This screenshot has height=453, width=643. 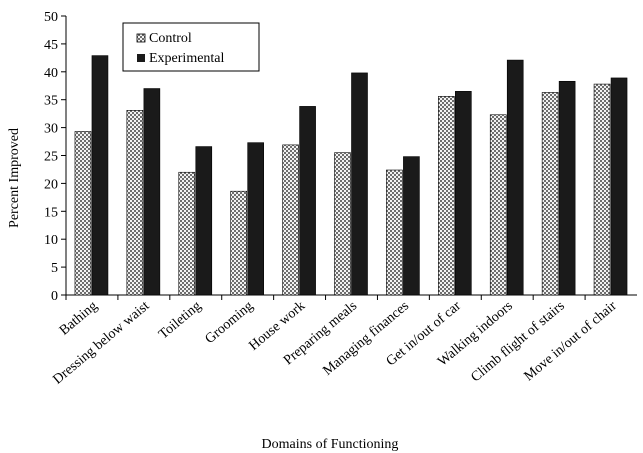 What do you see at coordinates (51, 184) in the screenshot?
I see `y-tick-label: 20` at bounding box center [51, 184].